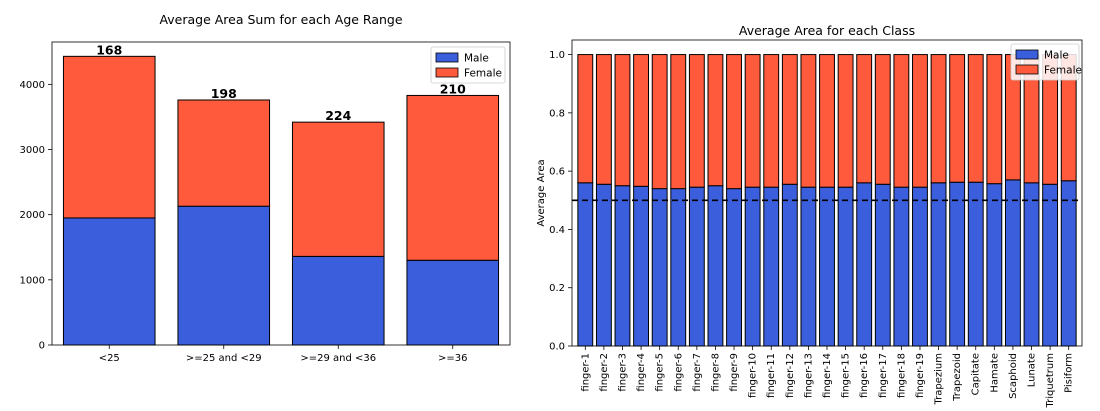 This screenshot has height=411, width=1100. I want to click on data-label: 168, so click(109, 49).